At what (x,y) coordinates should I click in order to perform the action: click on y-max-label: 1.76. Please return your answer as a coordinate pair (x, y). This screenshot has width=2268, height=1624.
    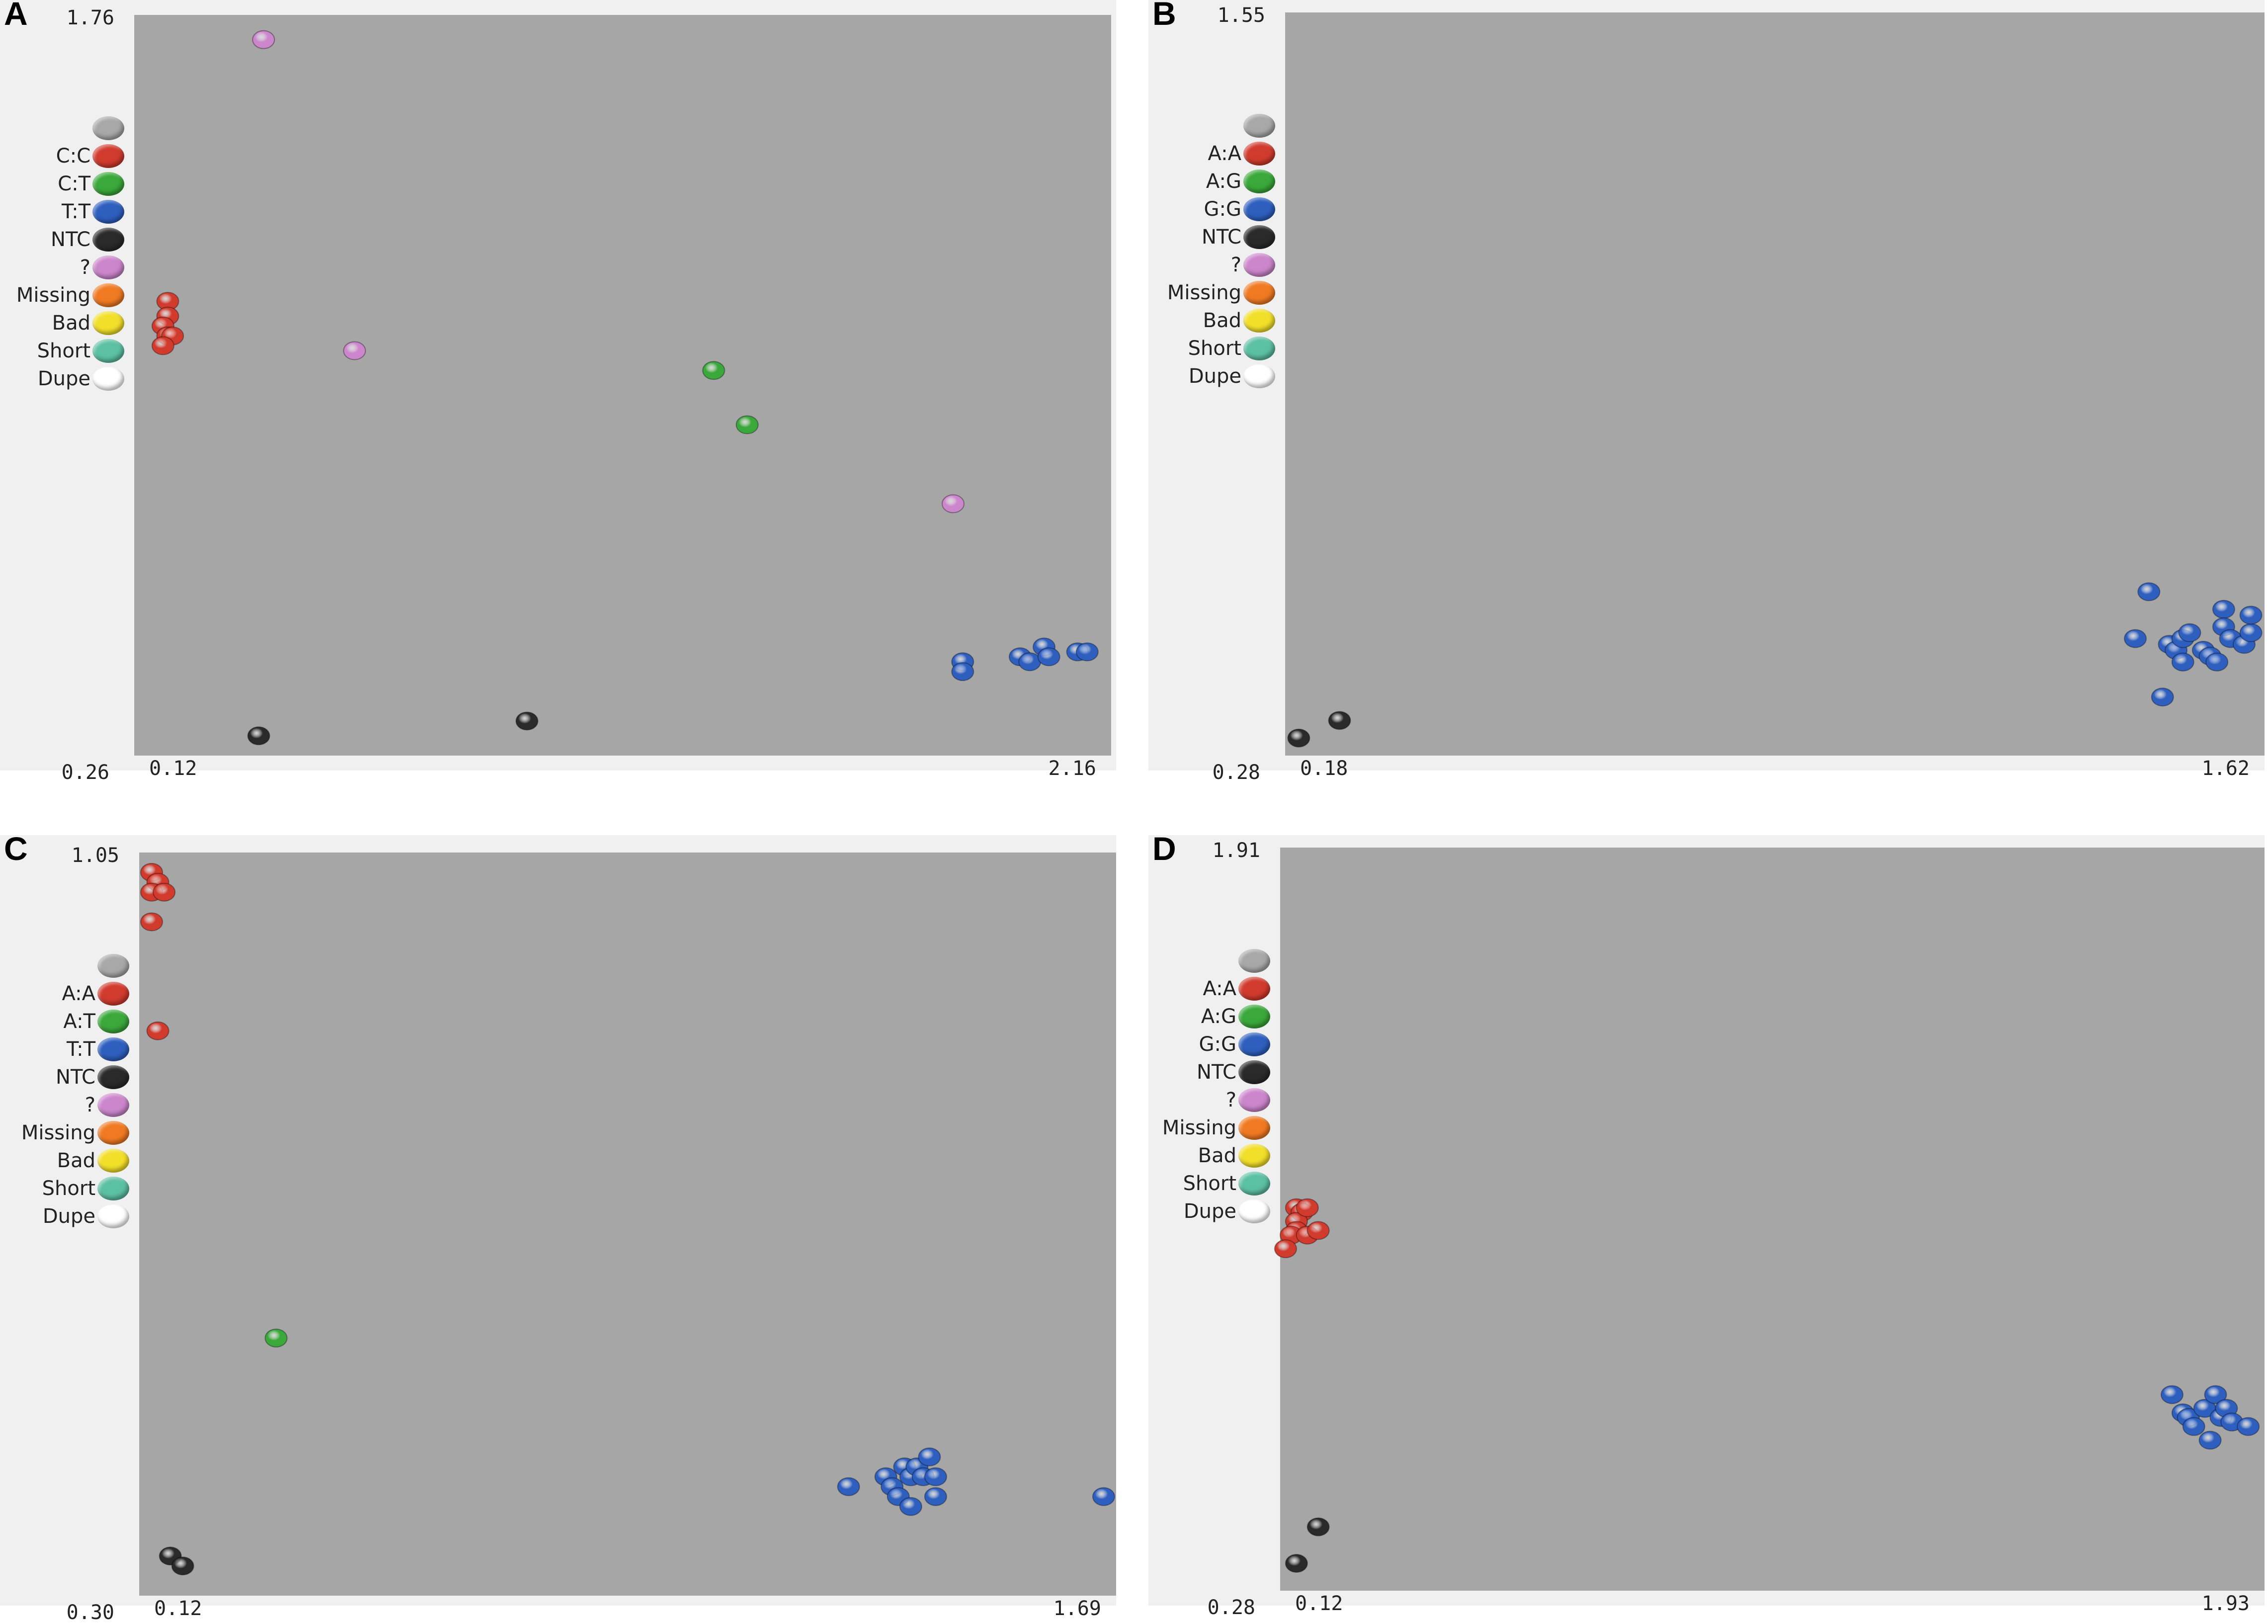
    Looking at the image, I should click on (90, 17).